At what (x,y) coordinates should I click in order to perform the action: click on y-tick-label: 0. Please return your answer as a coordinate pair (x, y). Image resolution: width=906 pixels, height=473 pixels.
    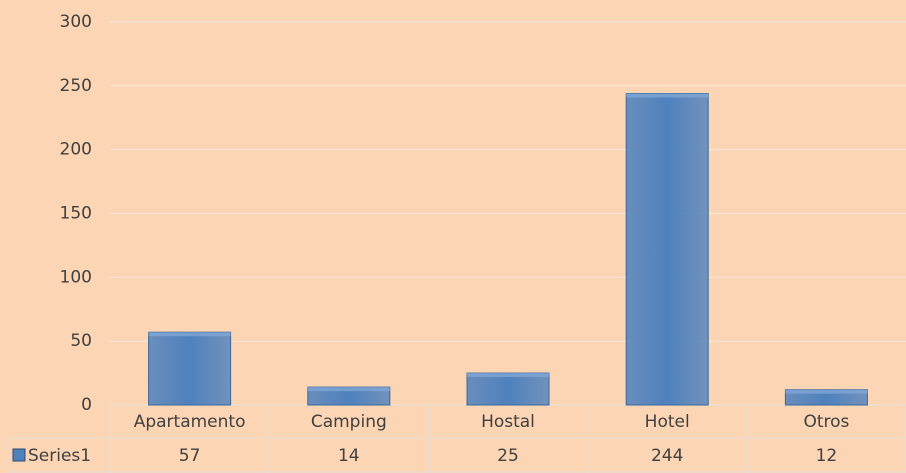
    Looking at the image, I should click on (86, 405).